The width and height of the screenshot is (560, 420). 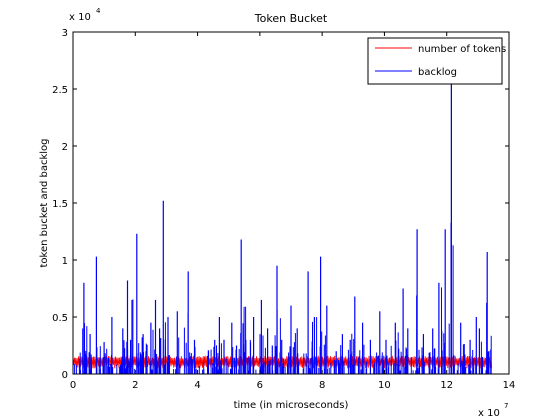 I want to click on y-axis-exponent: 4, so click(x=98, y=11).